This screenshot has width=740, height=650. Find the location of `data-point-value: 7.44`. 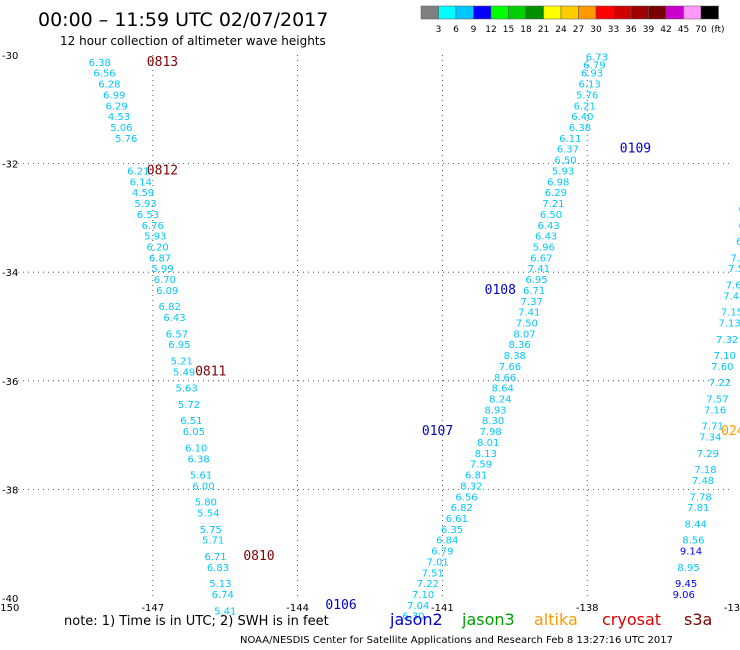

data-point-value: 7.44 is located at coordinates (731, 296).